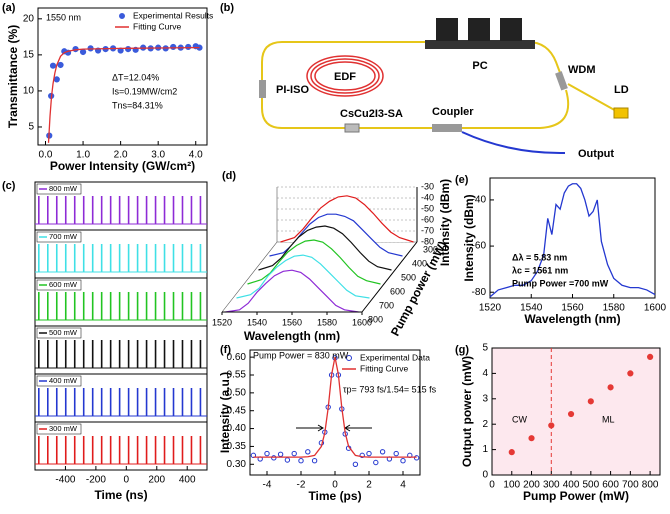  What do you see at coordinates (511, 485) in the screenshot?
I see `x-tick-label: 100` at bounding box center [511, 485].